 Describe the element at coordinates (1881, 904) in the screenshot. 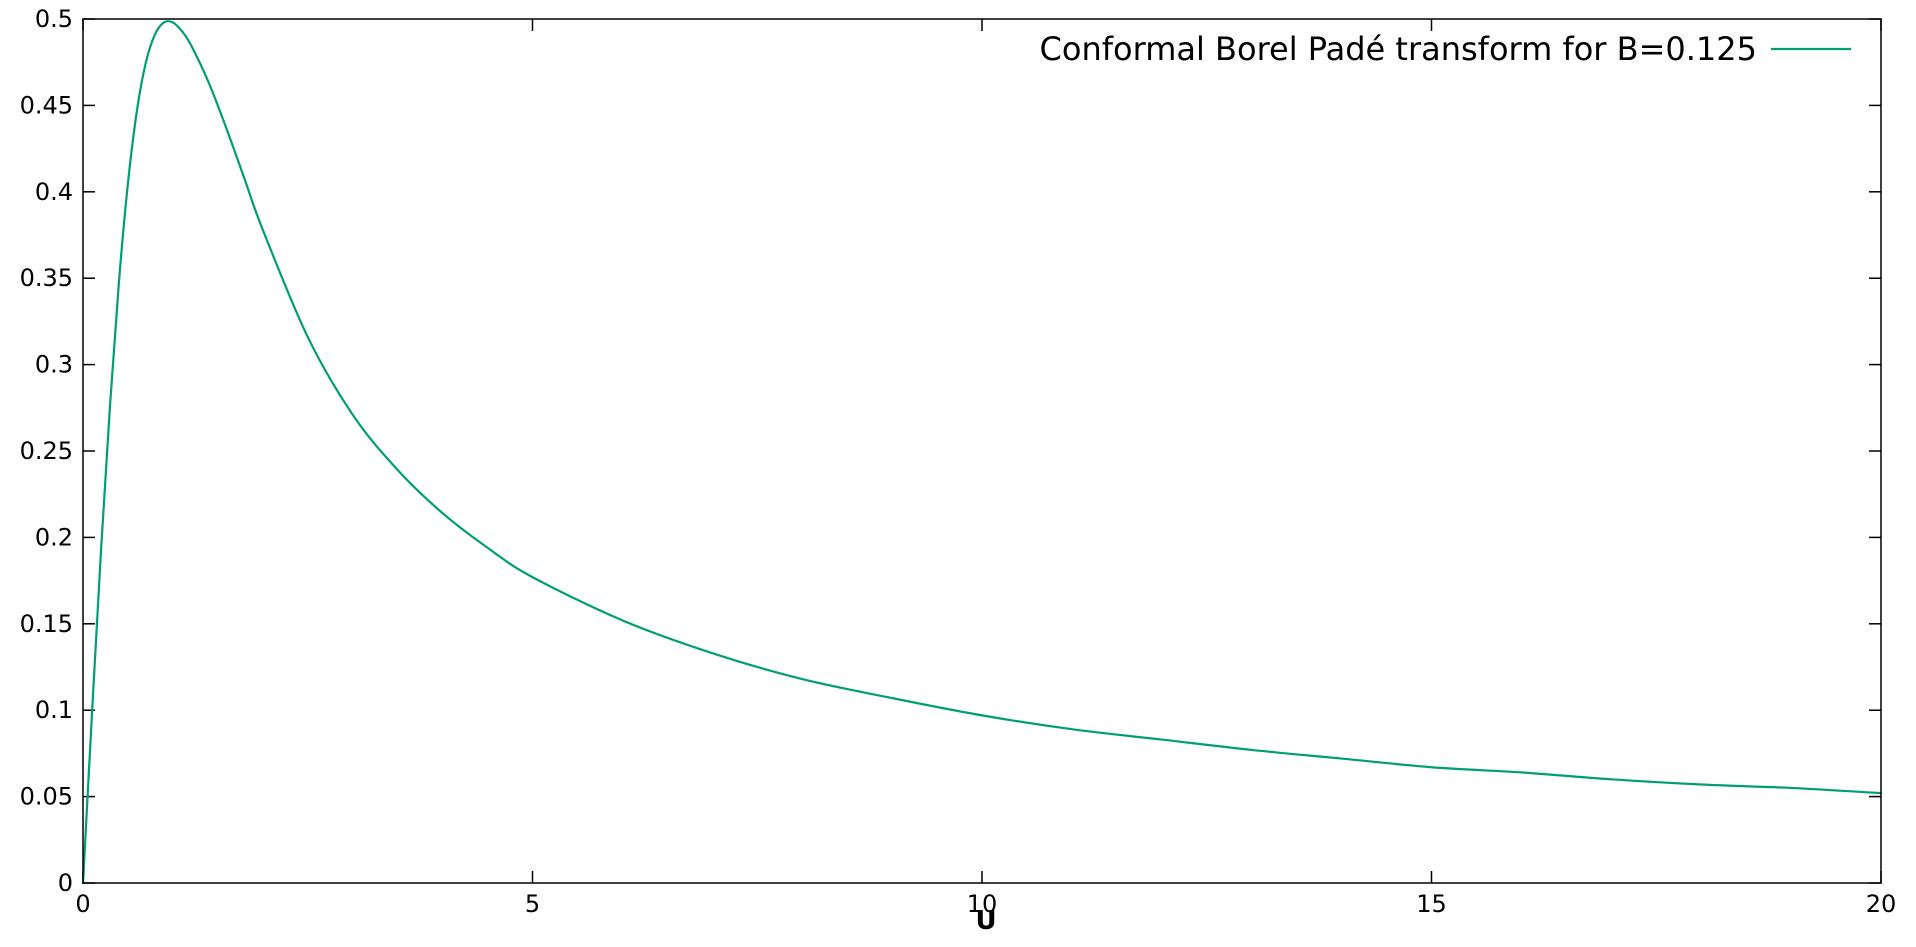

I see `x-tick-label: 20` at that location.